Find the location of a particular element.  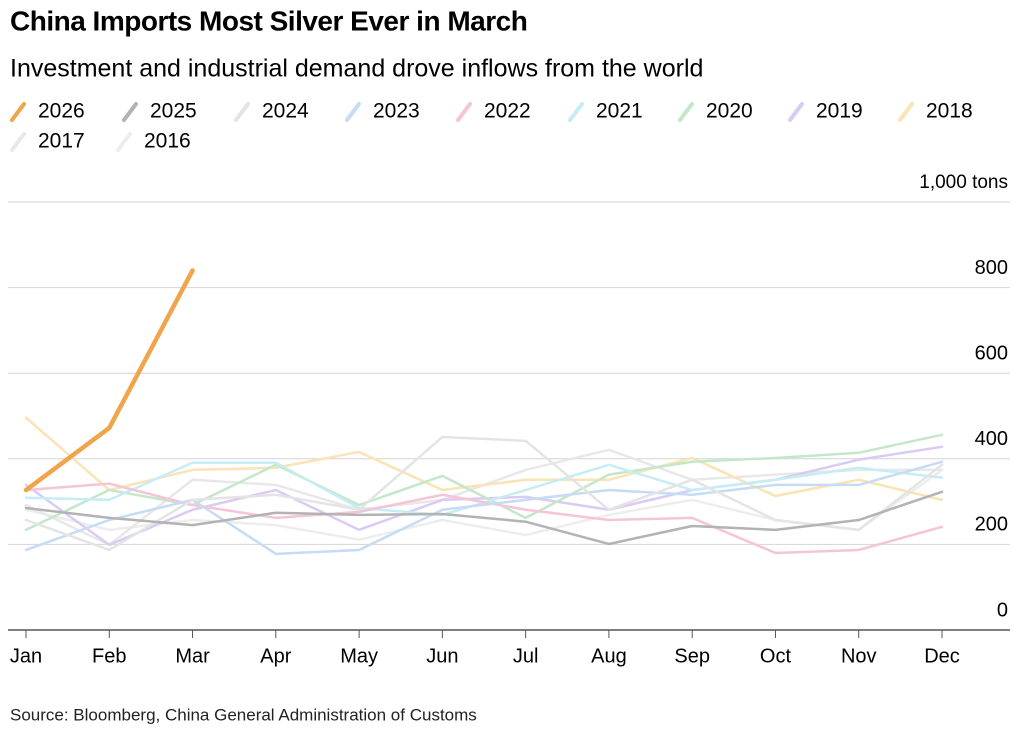

y-tick-label: 600 is located at coordinates (991, 353).